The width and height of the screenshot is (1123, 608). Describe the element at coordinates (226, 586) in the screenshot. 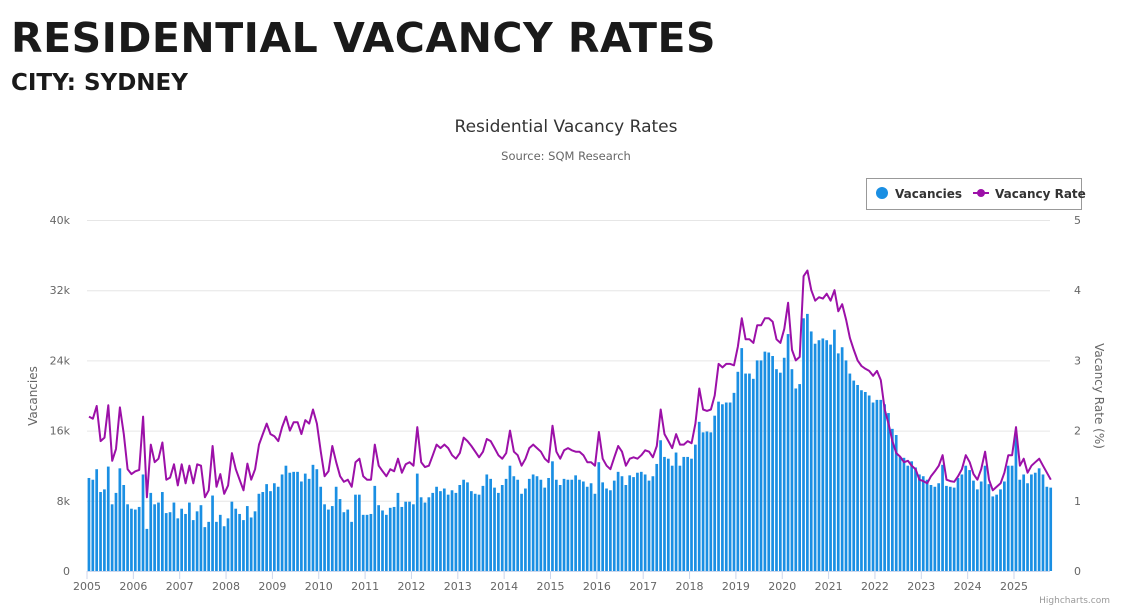

I see `x-tick-label: 2008` at that location.